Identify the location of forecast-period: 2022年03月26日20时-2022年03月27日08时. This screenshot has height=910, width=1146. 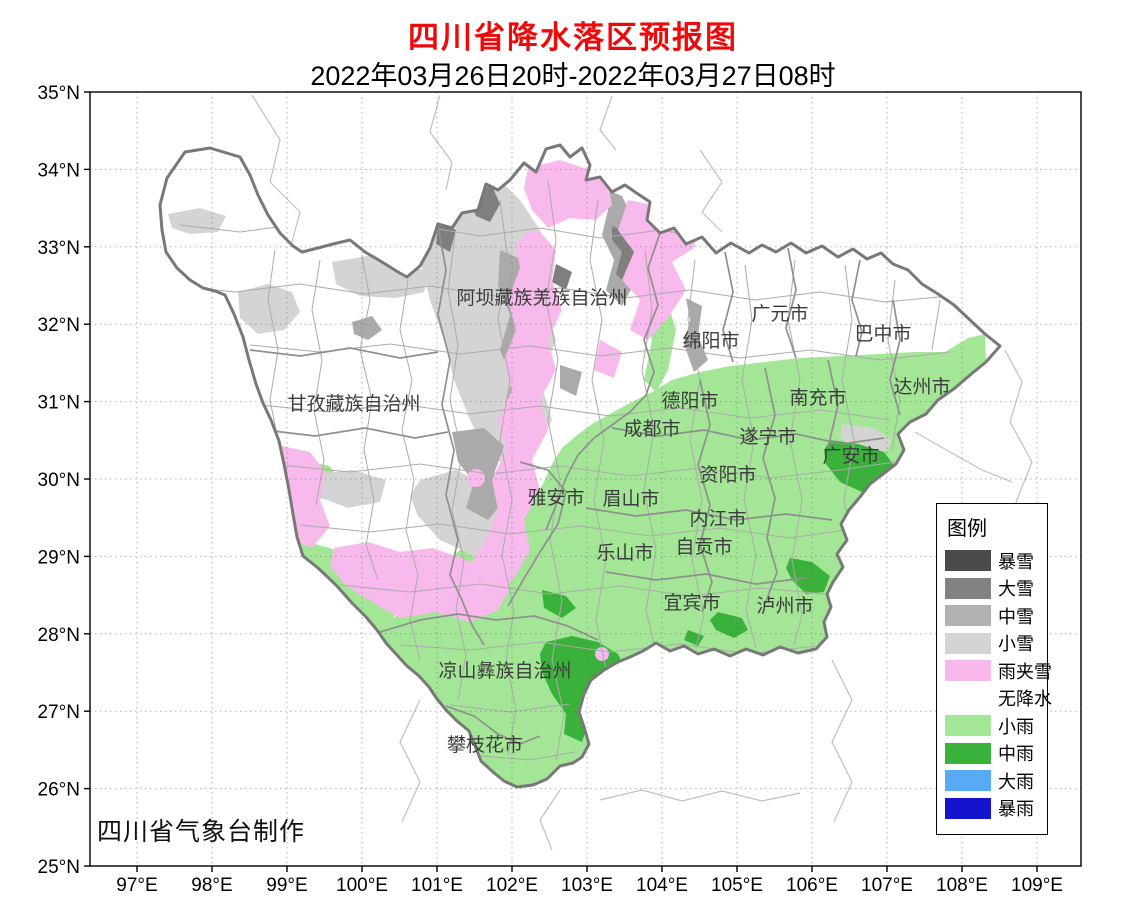
(573, 76).